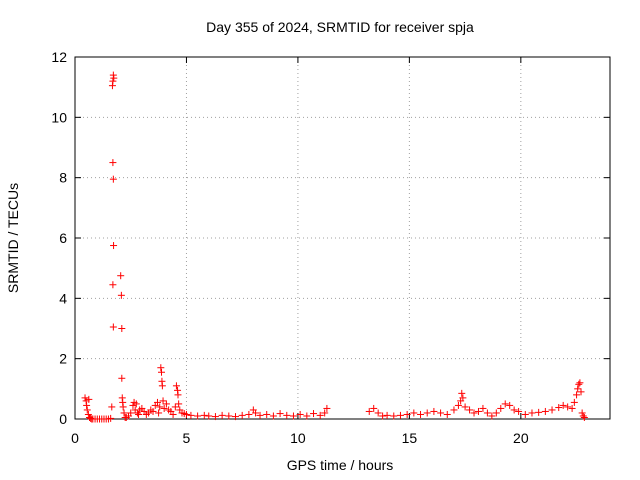  Describe the element at coordinates (63, 298) in the screenshot. I see `y-tick-label: 4` at that location.